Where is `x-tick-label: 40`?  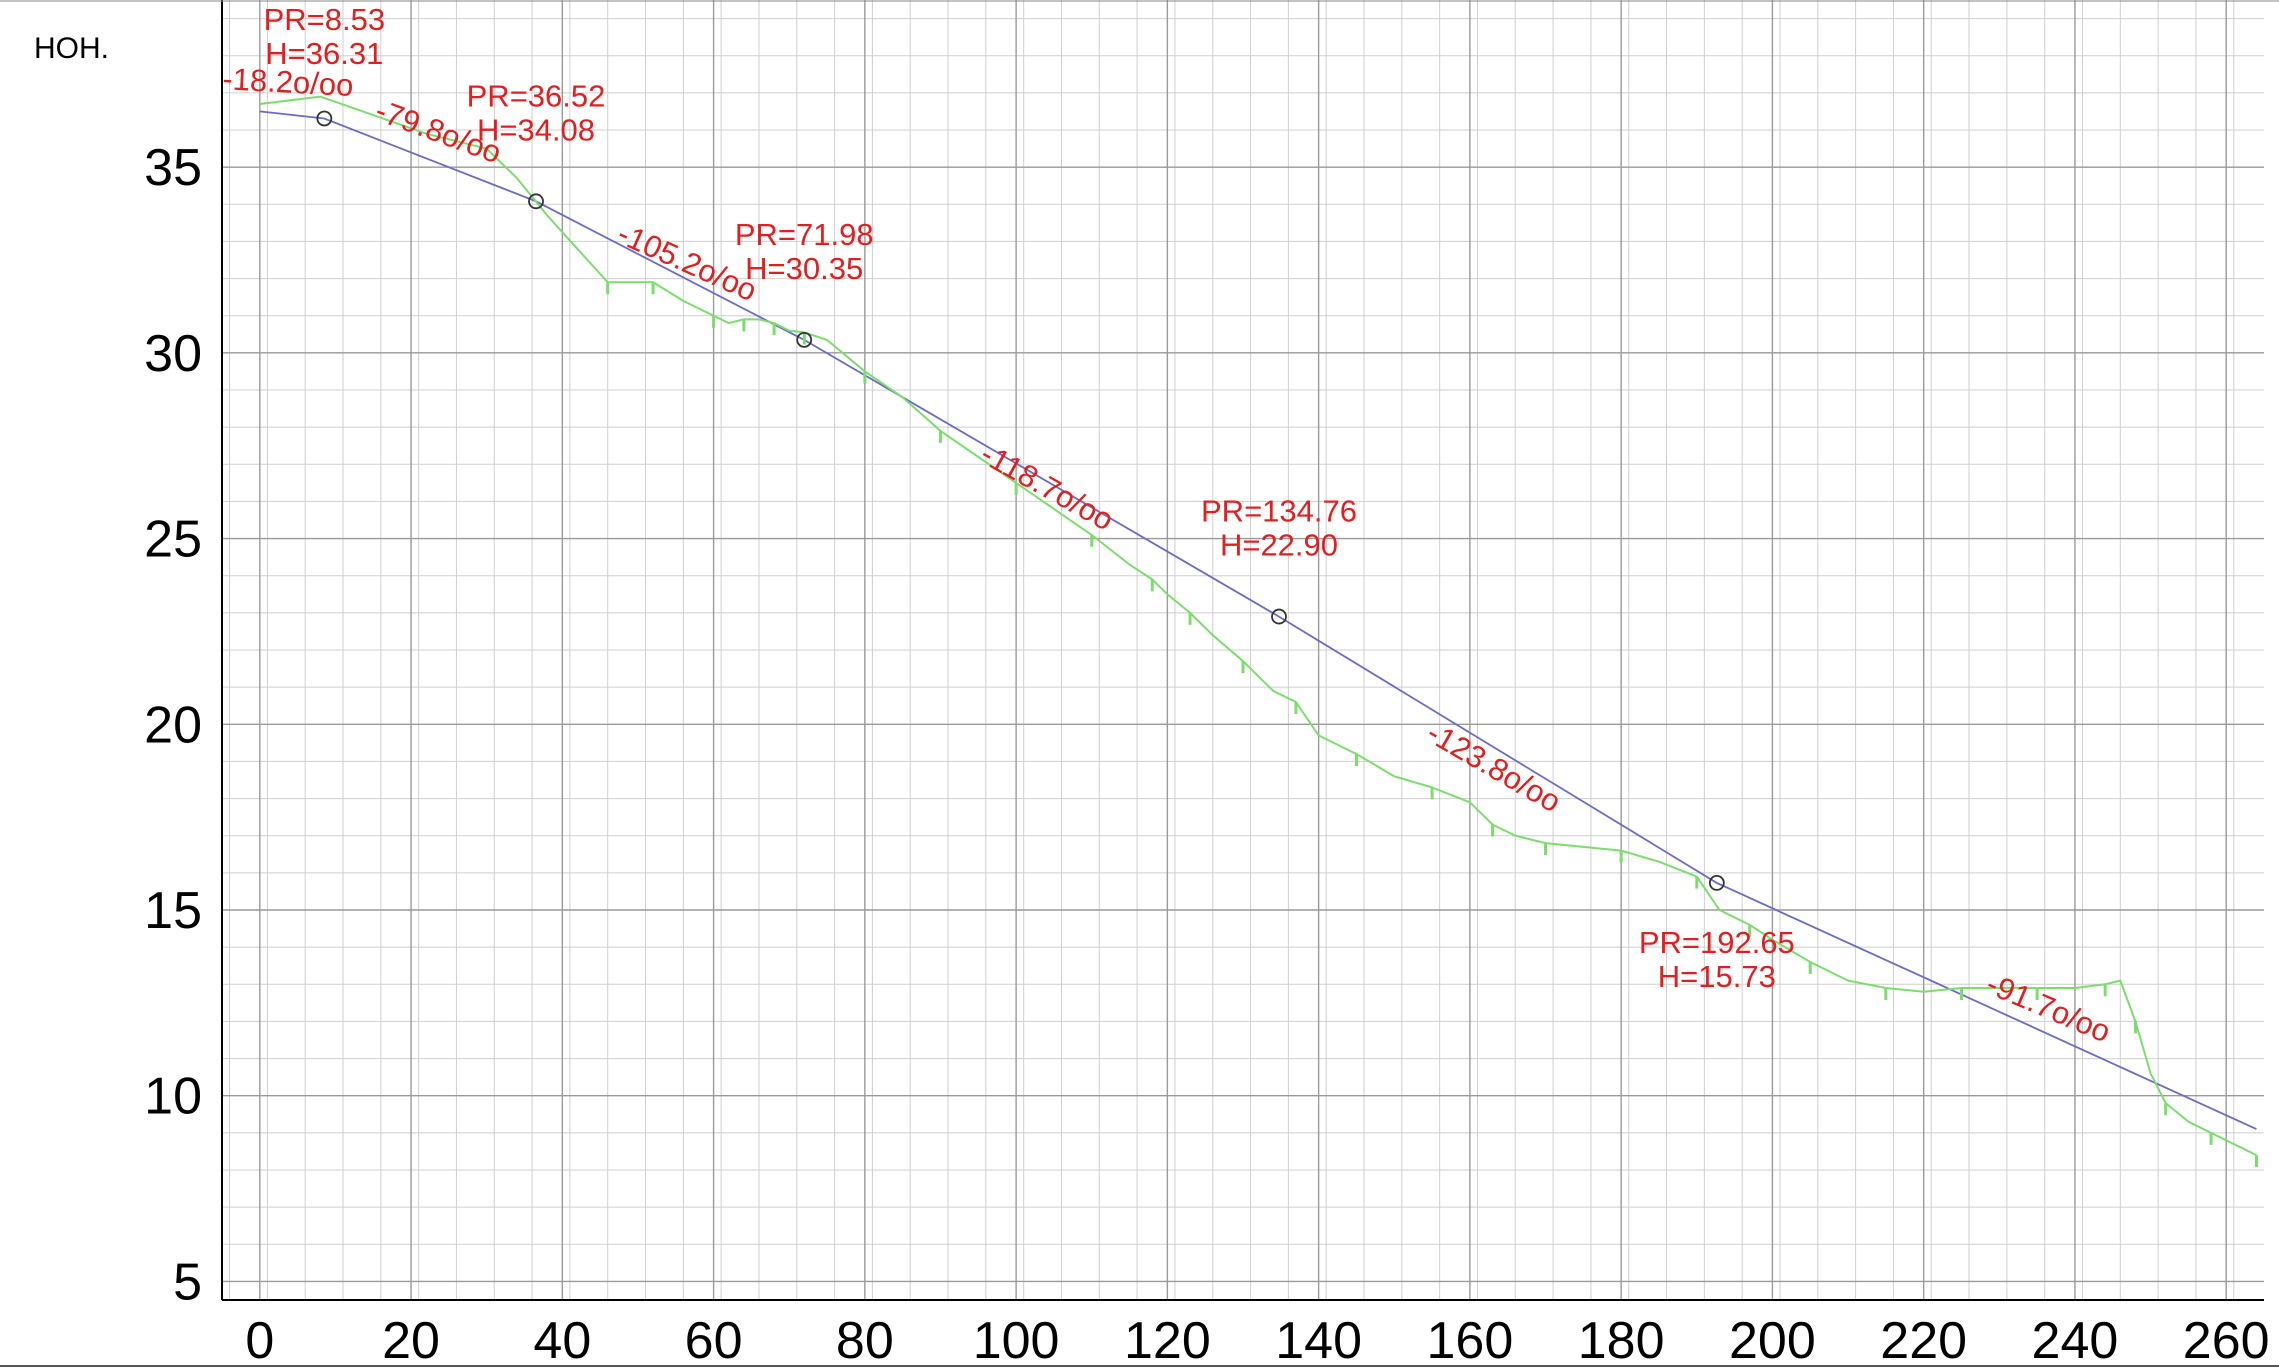 x-tick-label: 40 is located at coordinates (562, 1340).